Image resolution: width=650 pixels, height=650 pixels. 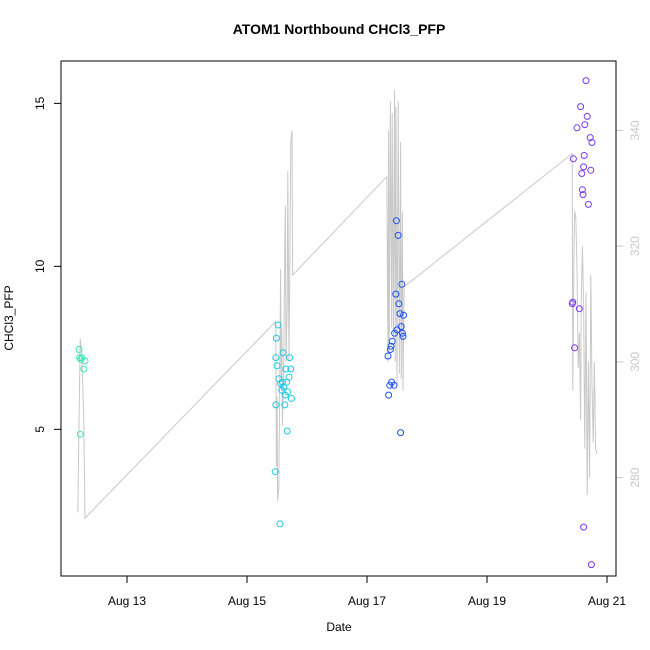 I want to click on y-left-tick-label: 5, so click(x=40, y=429).